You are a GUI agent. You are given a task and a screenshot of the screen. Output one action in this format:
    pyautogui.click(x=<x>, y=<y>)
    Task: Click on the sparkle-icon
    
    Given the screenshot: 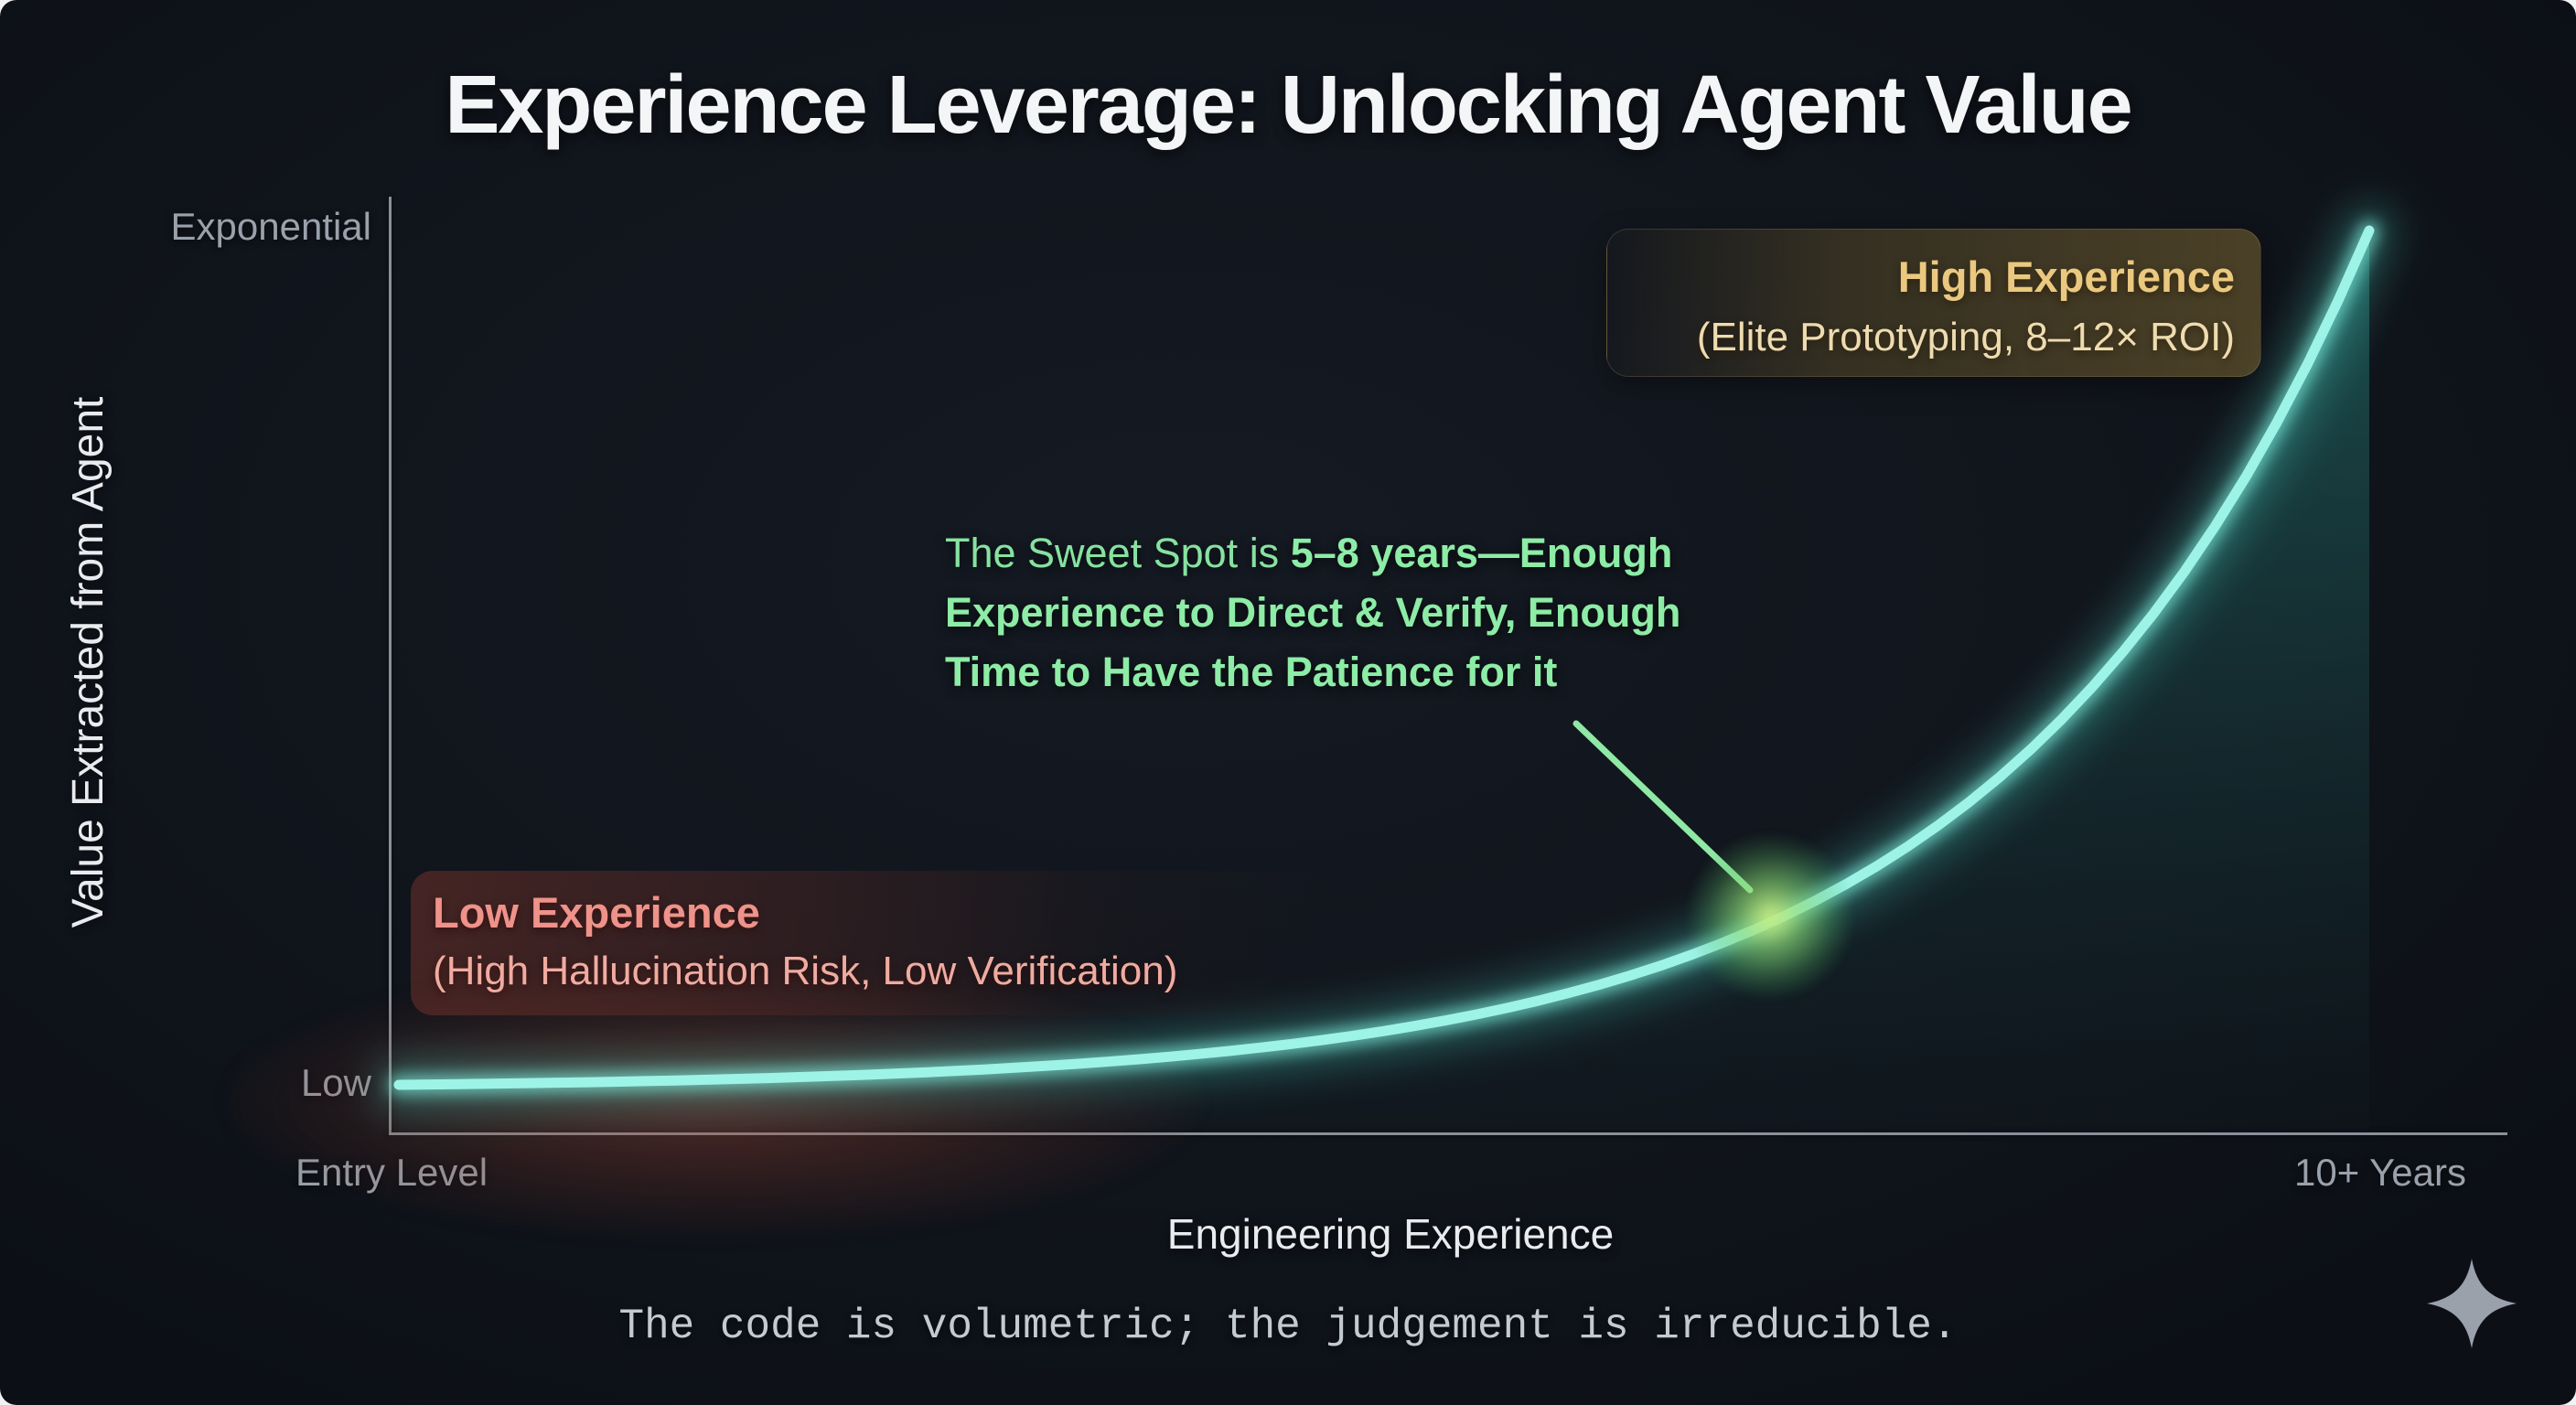 What is the action you would take?
    pyautogui.click(x=2472, y=1303)
    